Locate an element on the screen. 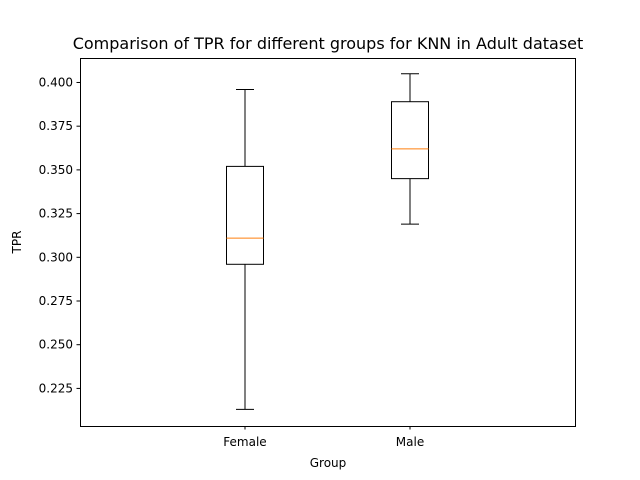  box-male is located at coordinates (410, 149).